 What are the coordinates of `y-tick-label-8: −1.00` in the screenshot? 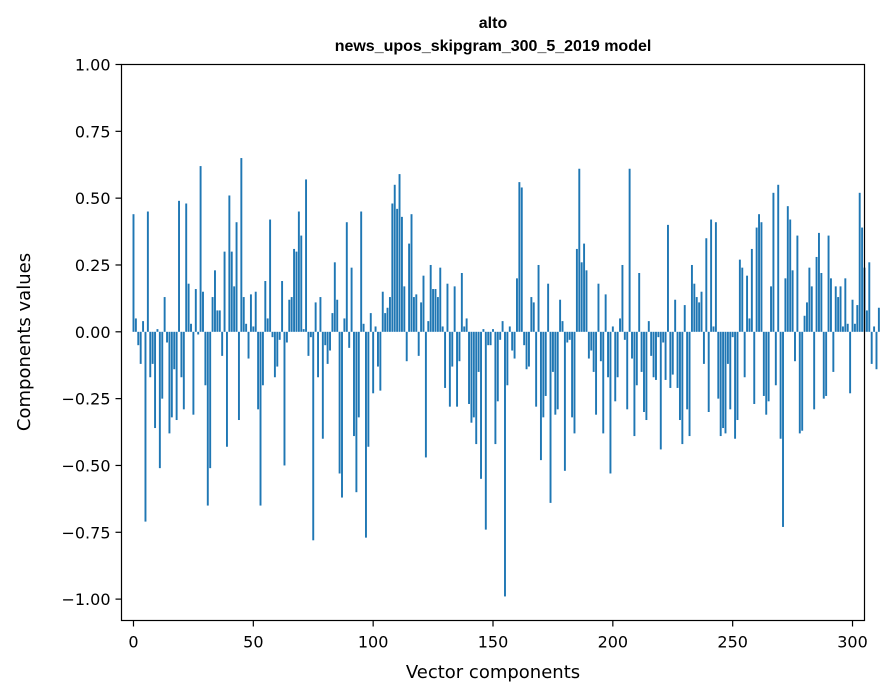 It's located at (85, 599).